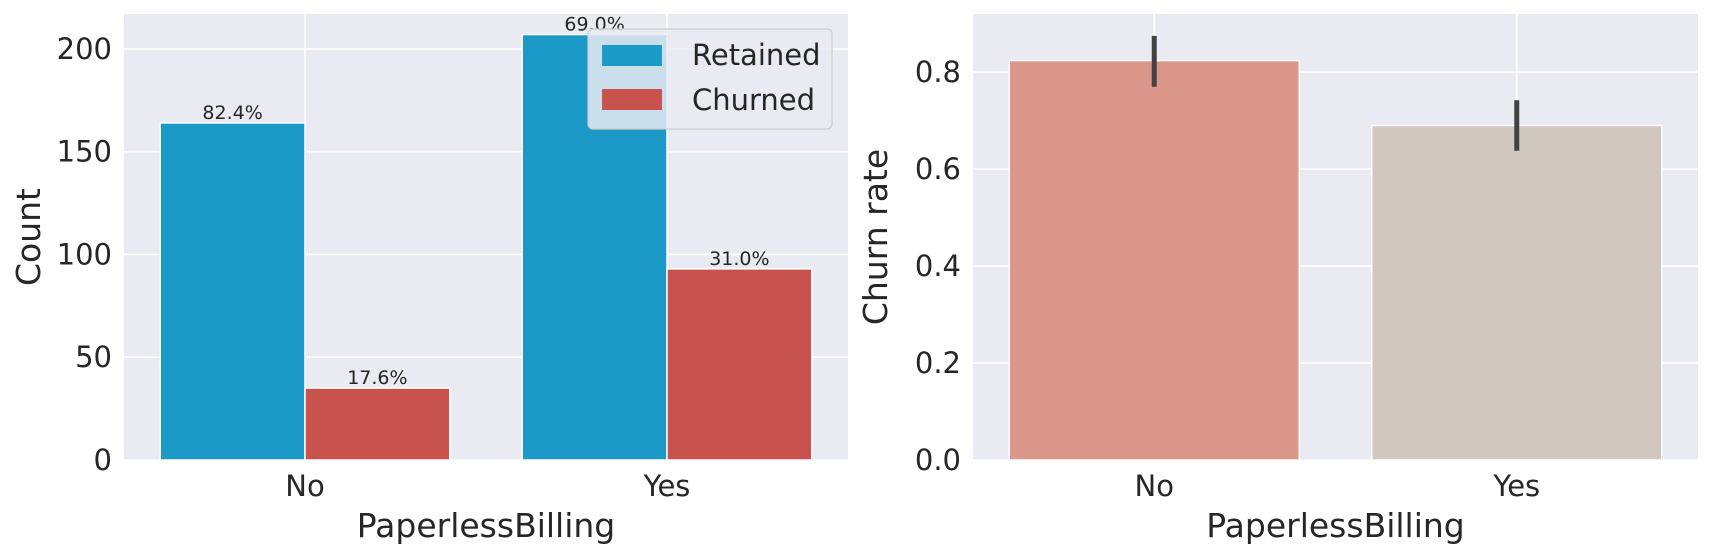 The image size is (1710, 557). I want to click on count-chart-legend: Retained Churned, so click(710, 79).